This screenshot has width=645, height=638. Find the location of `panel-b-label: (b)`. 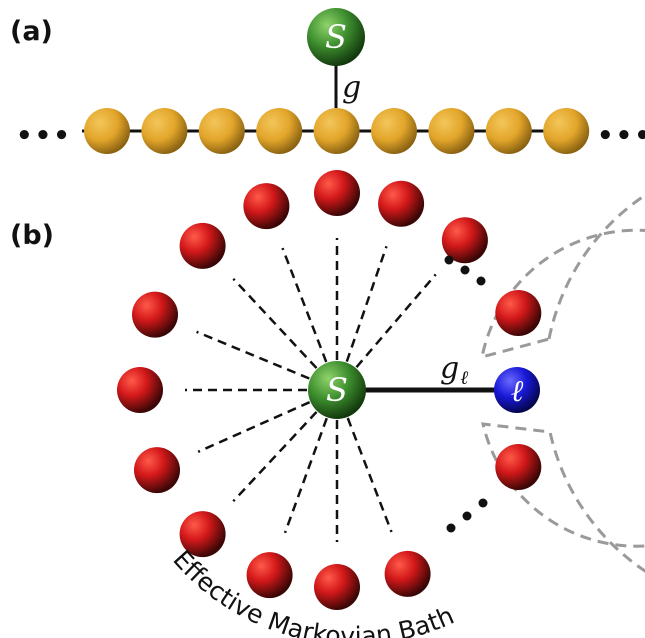

panel-b-label: (b) is located at coordinates (32, 235).